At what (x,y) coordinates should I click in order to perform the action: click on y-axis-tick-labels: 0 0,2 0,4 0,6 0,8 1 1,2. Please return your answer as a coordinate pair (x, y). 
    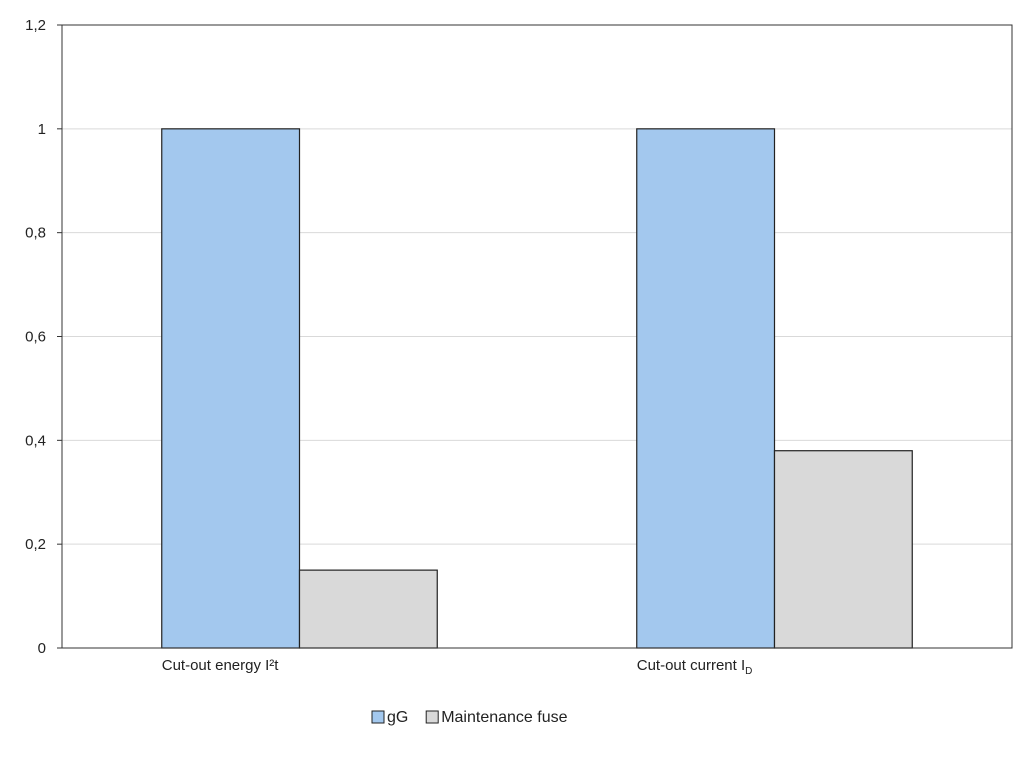
    Looking at the image, I should click on (43, 337).